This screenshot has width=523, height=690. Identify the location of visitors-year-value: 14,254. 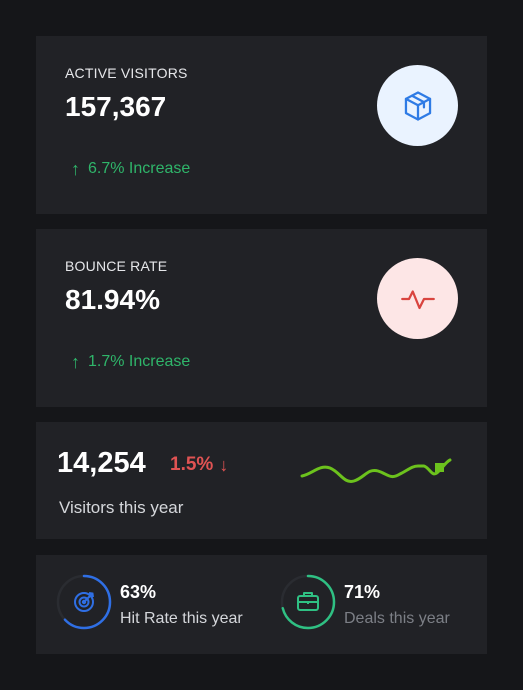
(101, 463).